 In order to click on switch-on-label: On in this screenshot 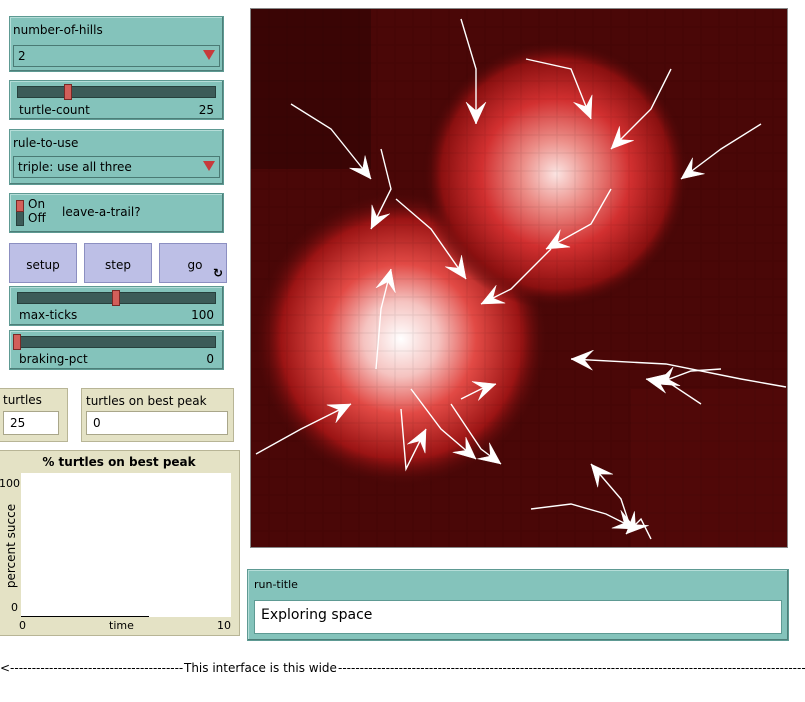, I will do `click(37, 204)`.